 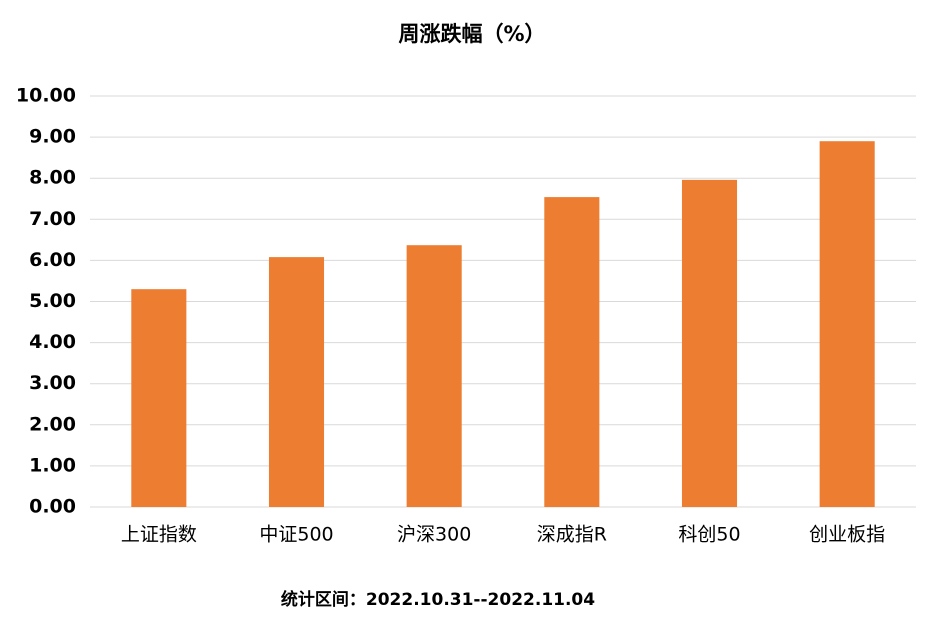 I want to click on y-tick-label: 10.00, so click(x=46, y=96).